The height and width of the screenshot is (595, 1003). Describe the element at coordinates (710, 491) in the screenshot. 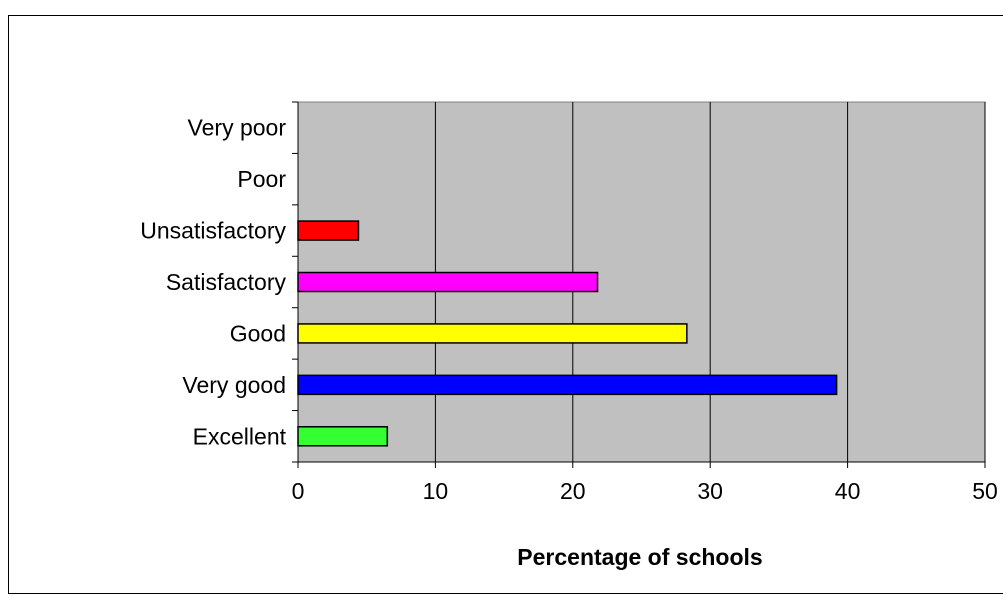

I see `x-tick-label: 30` at that location.